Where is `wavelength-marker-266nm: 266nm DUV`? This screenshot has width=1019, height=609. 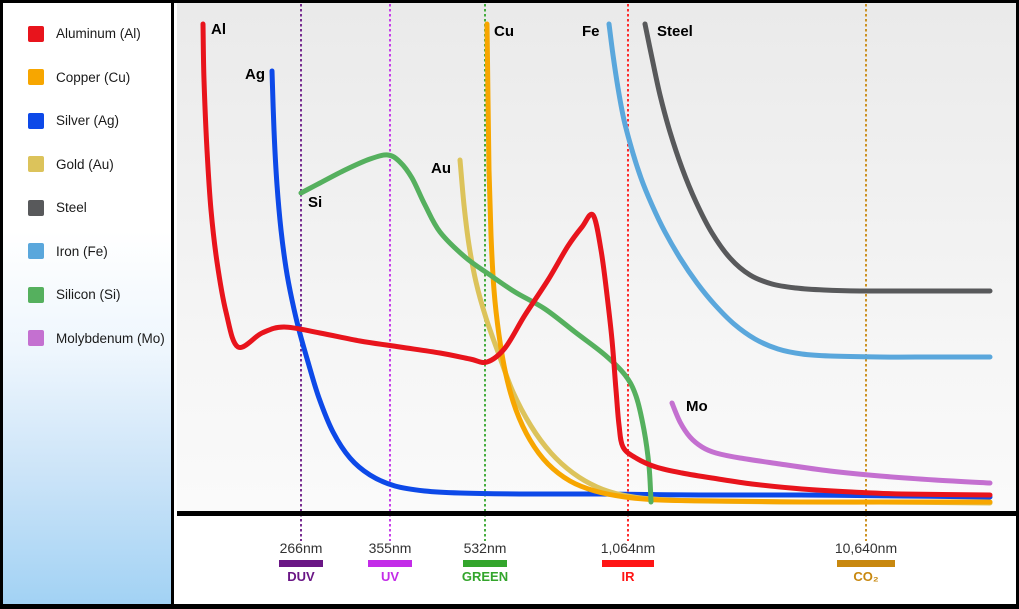
wavelength-marker-266nm: 266nm DUV is located at coordinates (301, 562).